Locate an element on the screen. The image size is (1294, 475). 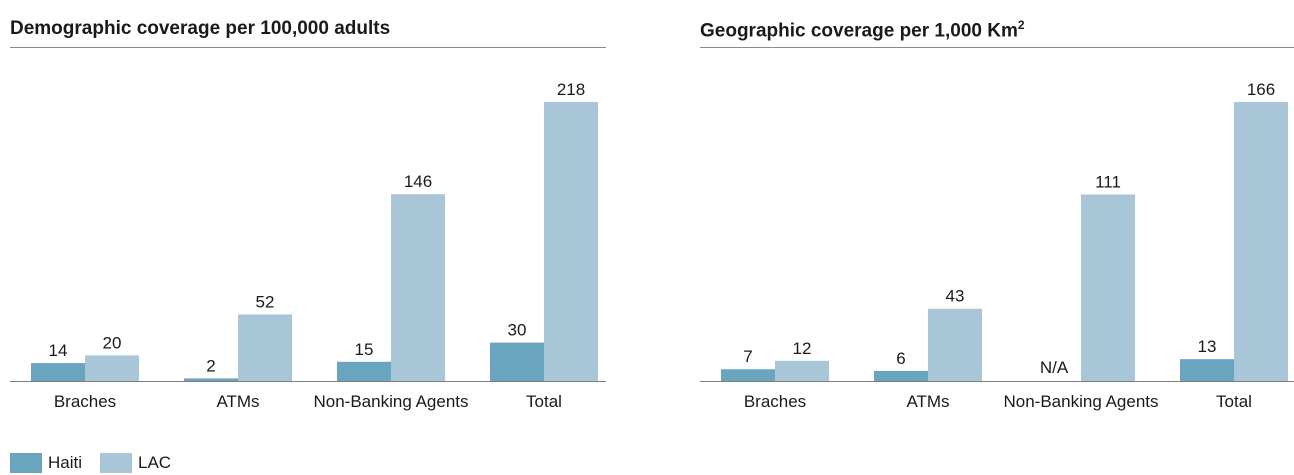
data-label-haiti: 6 is located at coordinates (900, 358).